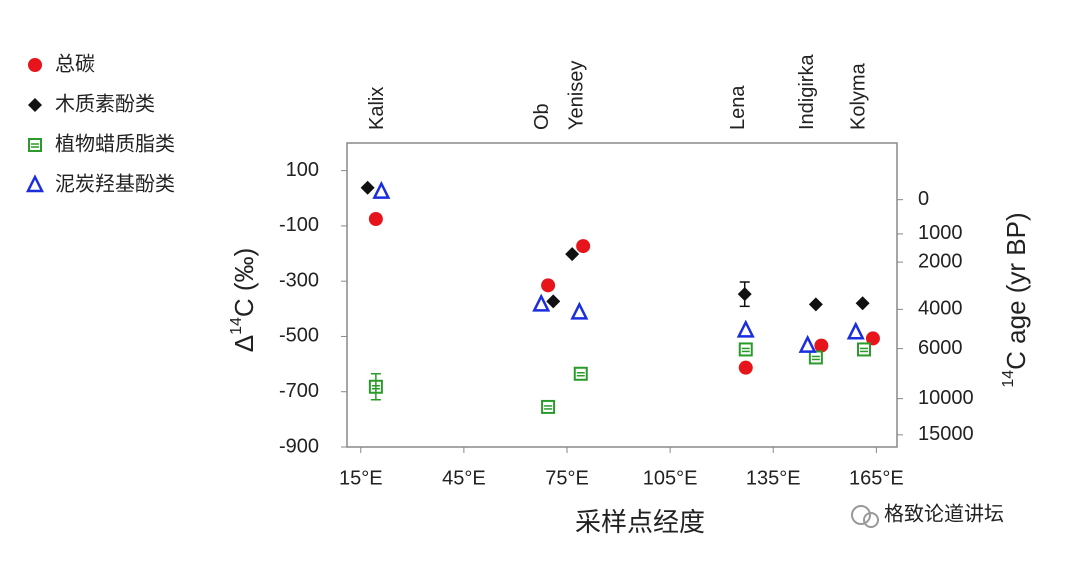  I want to click on y2-axis-label: 14C age (yr BP), so click(1015, 299).